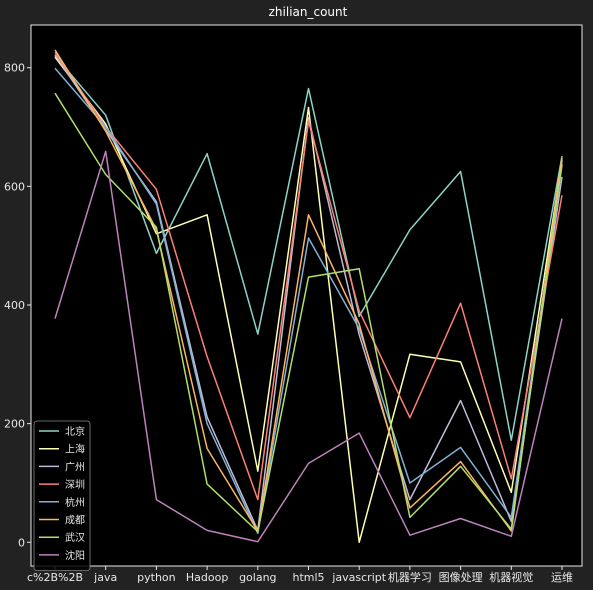  I want to click on y-tick-label: 600, so click(14, 186).